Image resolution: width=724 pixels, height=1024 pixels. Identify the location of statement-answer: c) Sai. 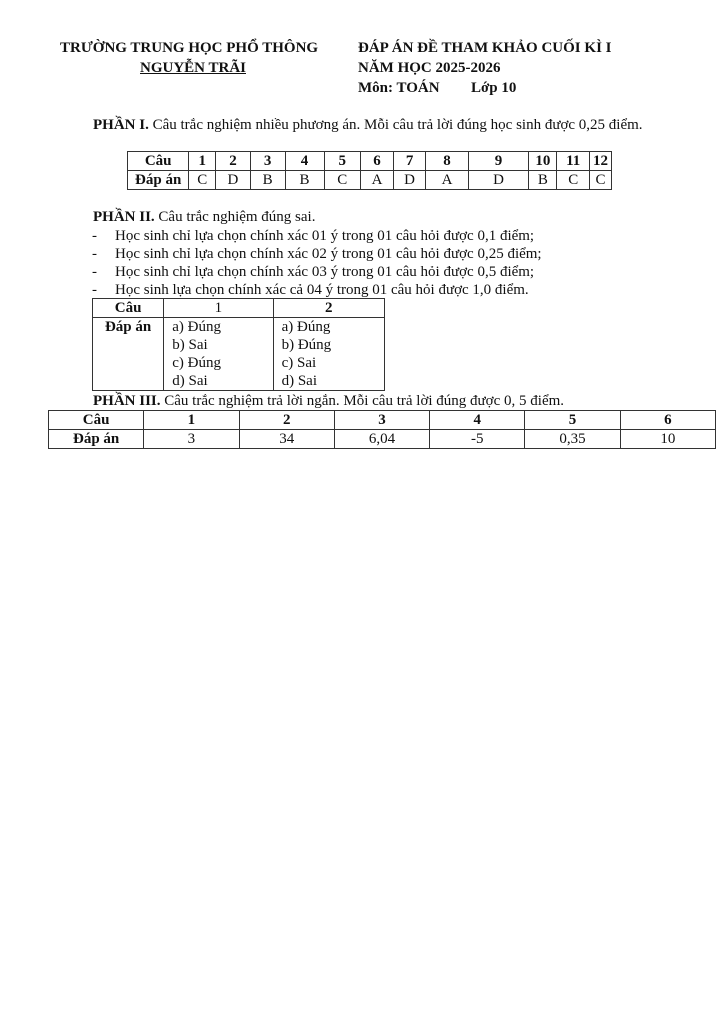
(299, 363).